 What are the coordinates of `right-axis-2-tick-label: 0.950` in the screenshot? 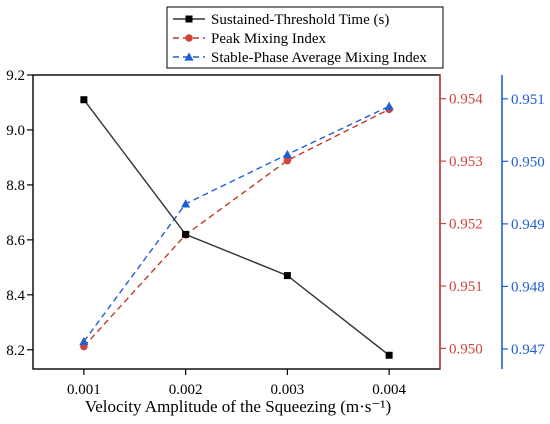 It's located at (528, 162).